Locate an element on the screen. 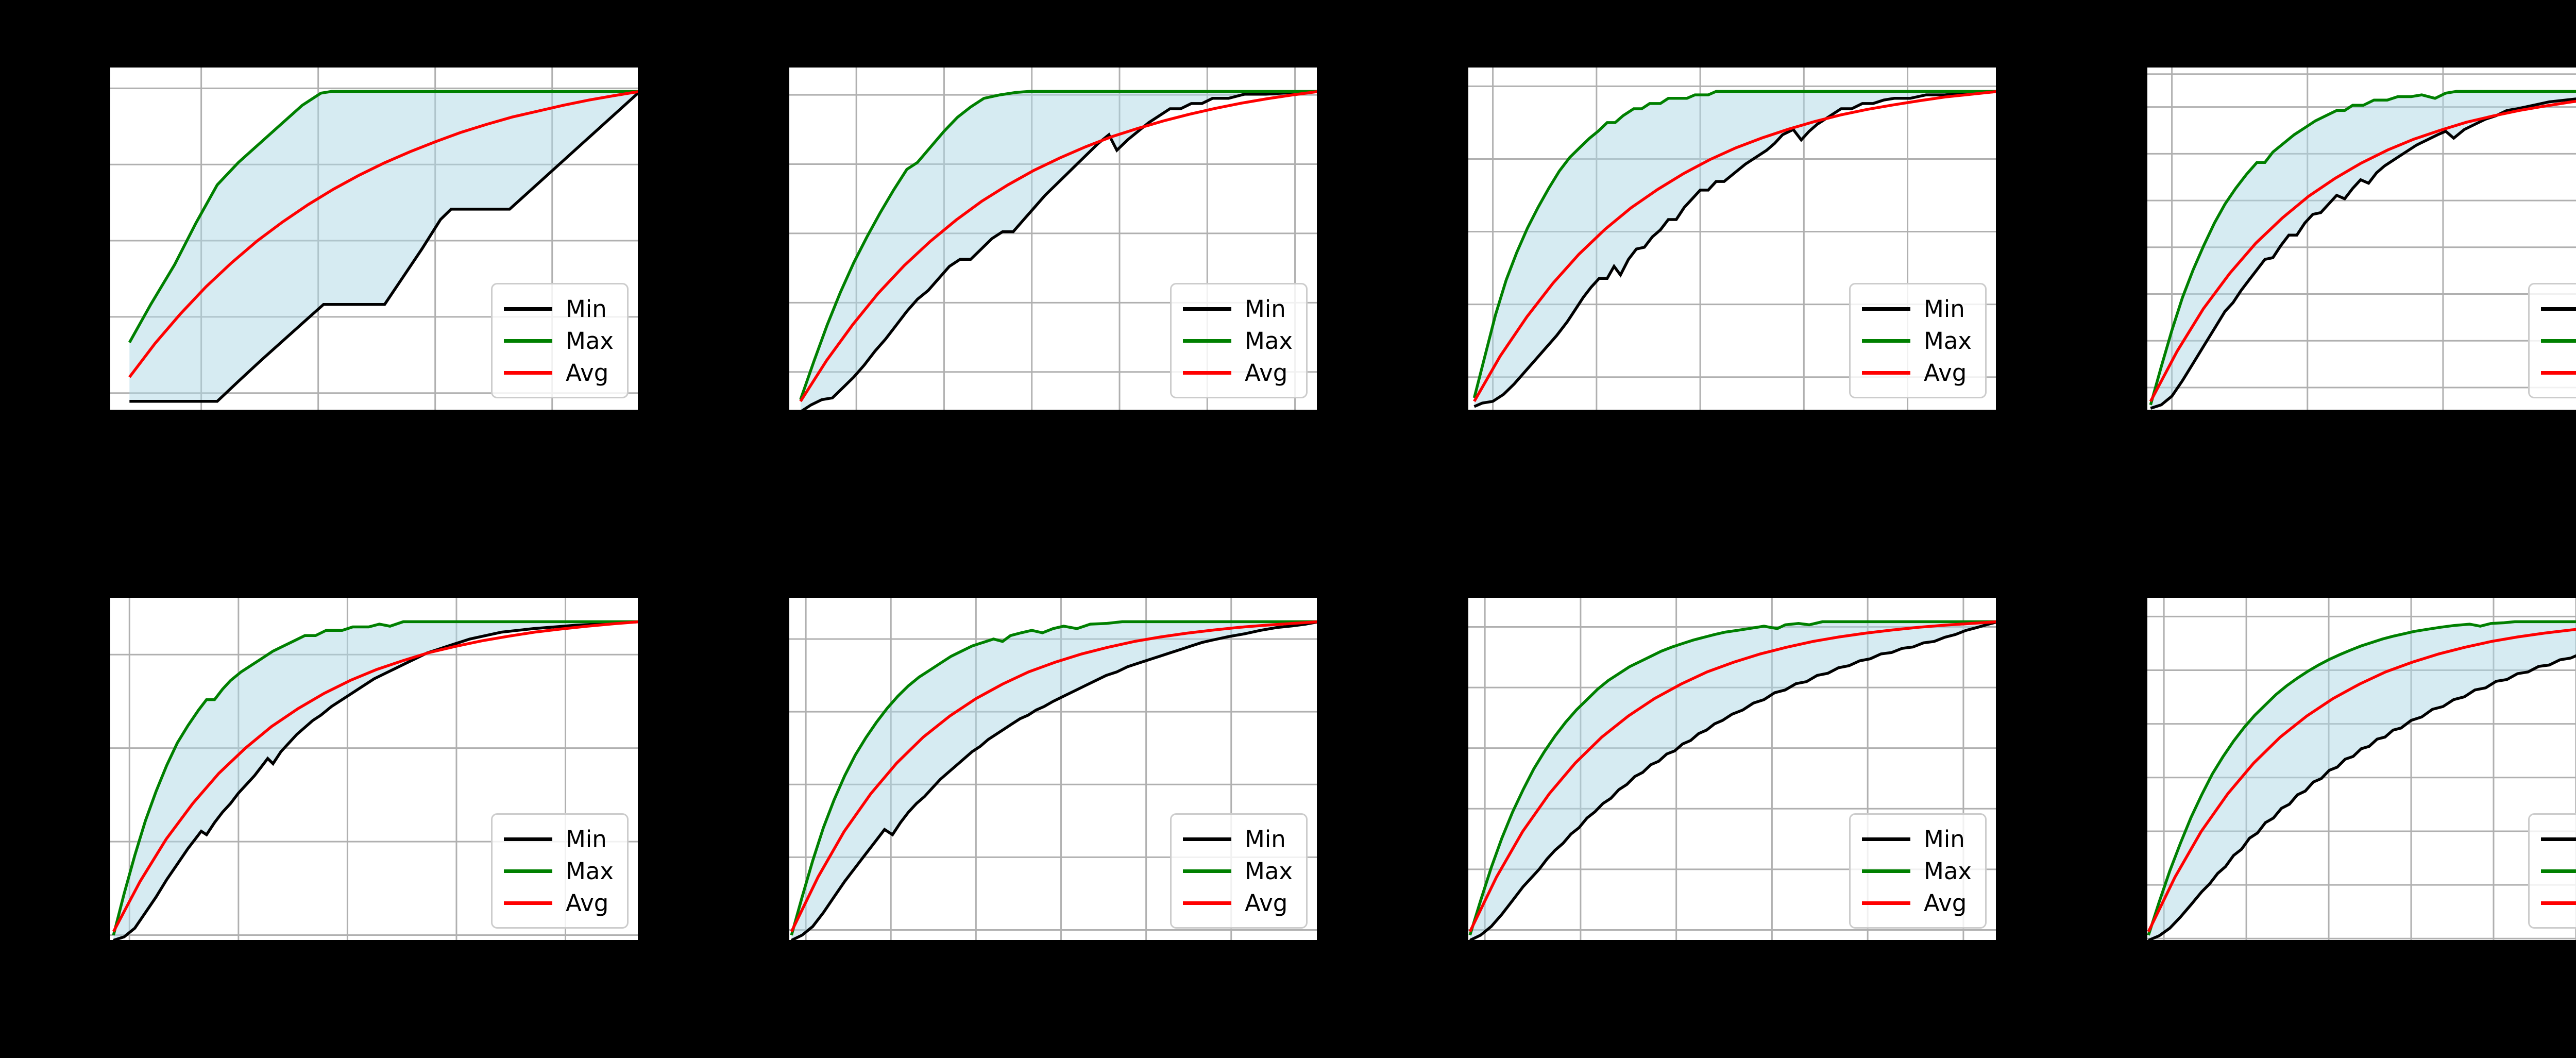  plot-area-row2-col4 is located at coordinates (2360, 769).